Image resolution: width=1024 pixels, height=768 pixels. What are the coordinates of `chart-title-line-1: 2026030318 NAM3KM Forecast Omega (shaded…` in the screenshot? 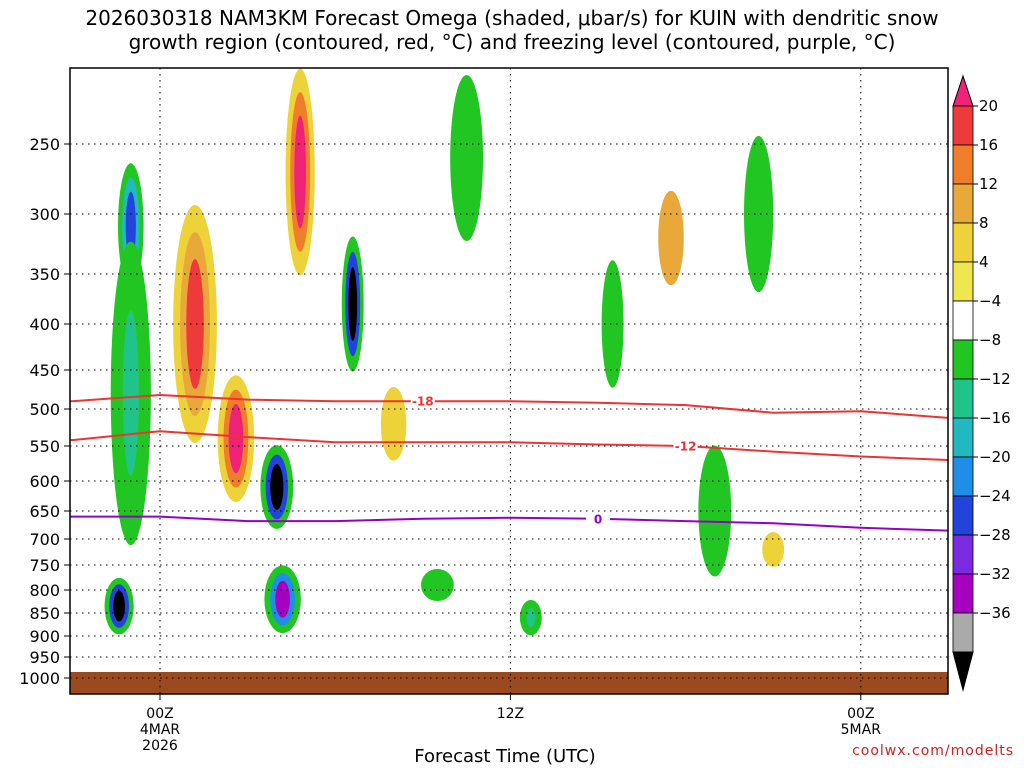 It's located at (512, 18).